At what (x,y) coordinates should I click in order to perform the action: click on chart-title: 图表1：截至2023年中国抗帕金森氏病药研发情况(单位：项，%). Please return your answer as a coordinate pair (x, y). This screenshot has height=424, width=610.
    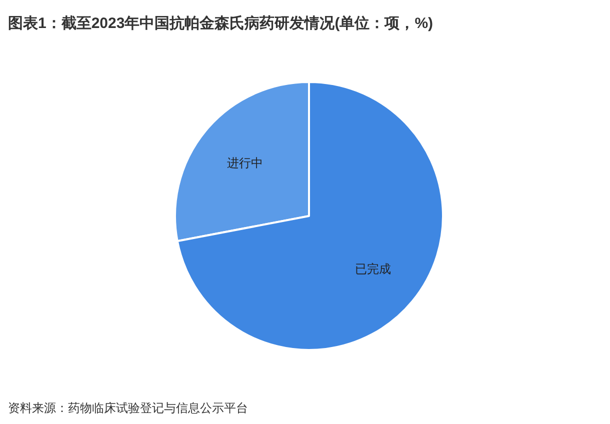
    Looking at the image, I should click on (221, 23).